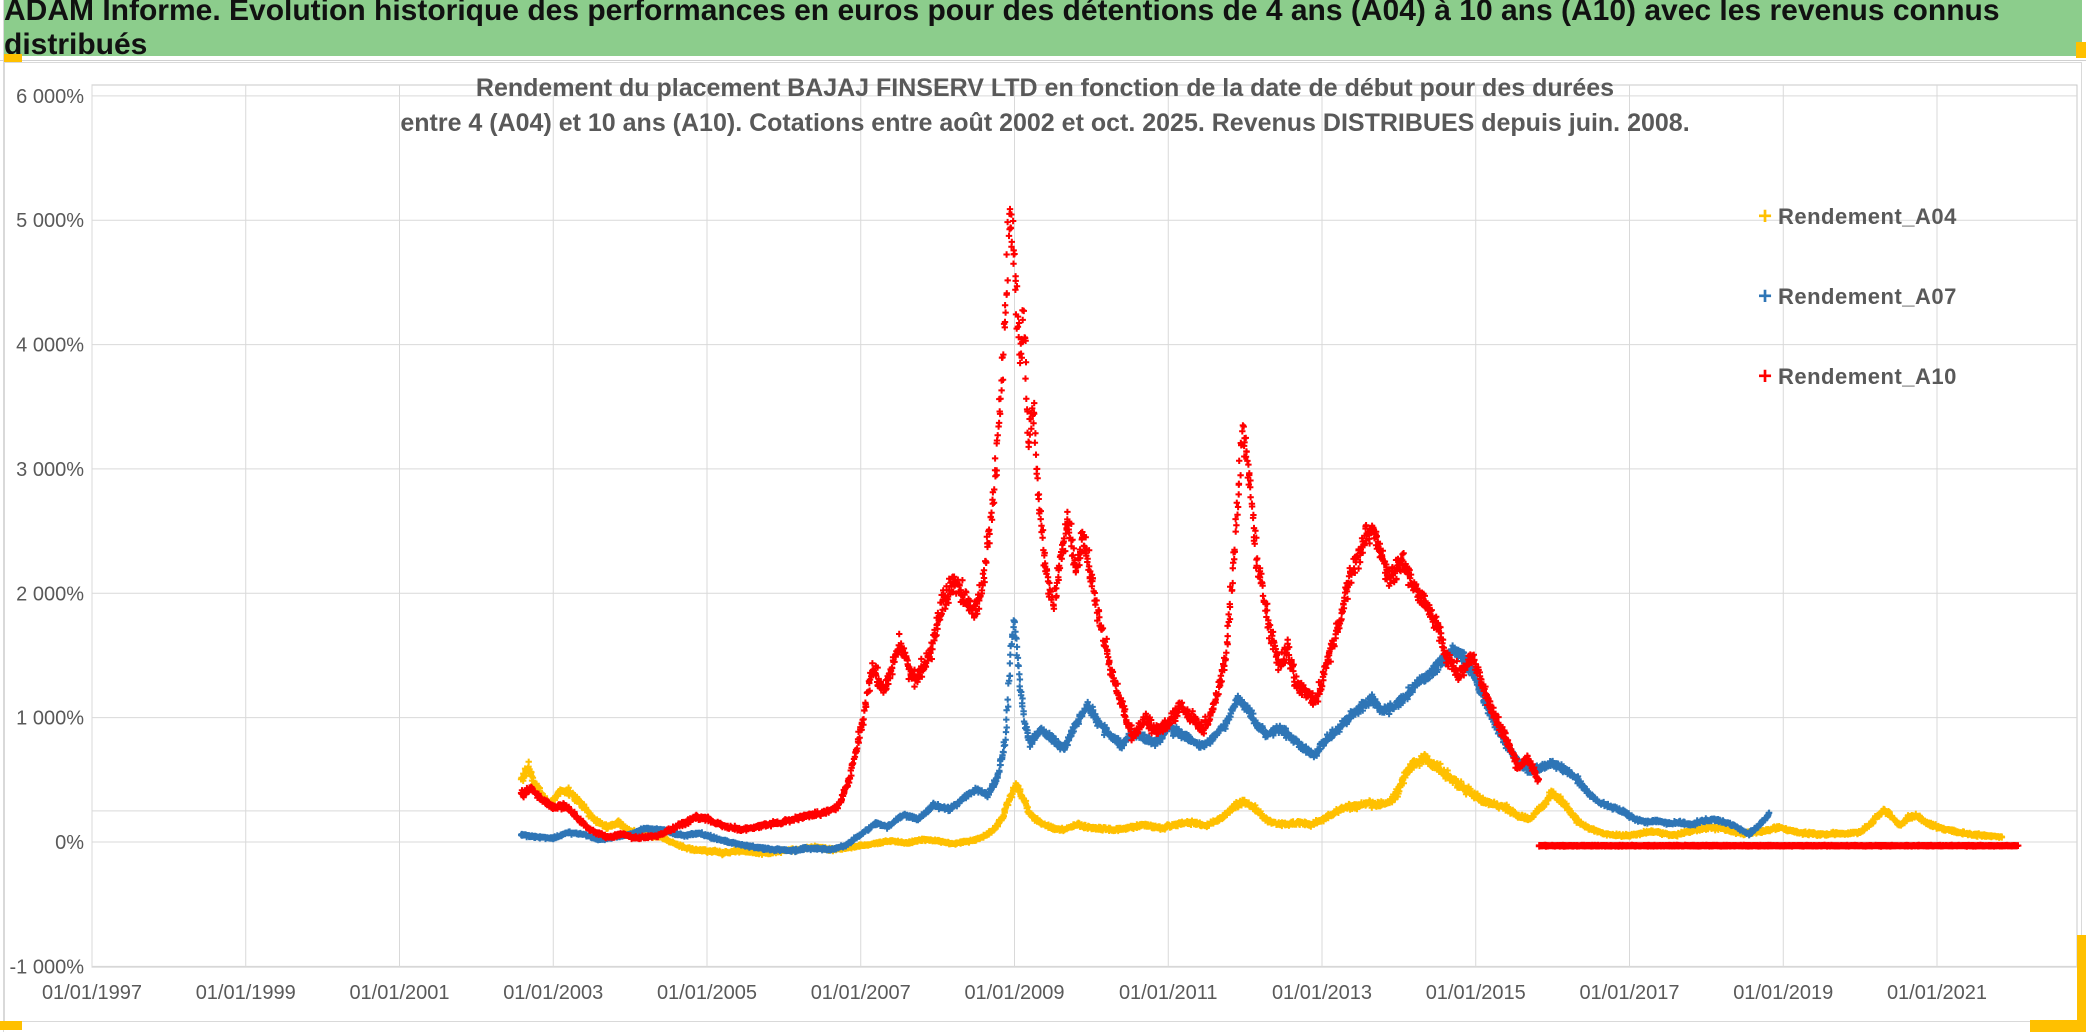 This screenshot has width=2086, height=1032. Describe the element at coordinates (399, 993) in the screenshot. I see `x-axis-label: 01/01/2001` at that location.